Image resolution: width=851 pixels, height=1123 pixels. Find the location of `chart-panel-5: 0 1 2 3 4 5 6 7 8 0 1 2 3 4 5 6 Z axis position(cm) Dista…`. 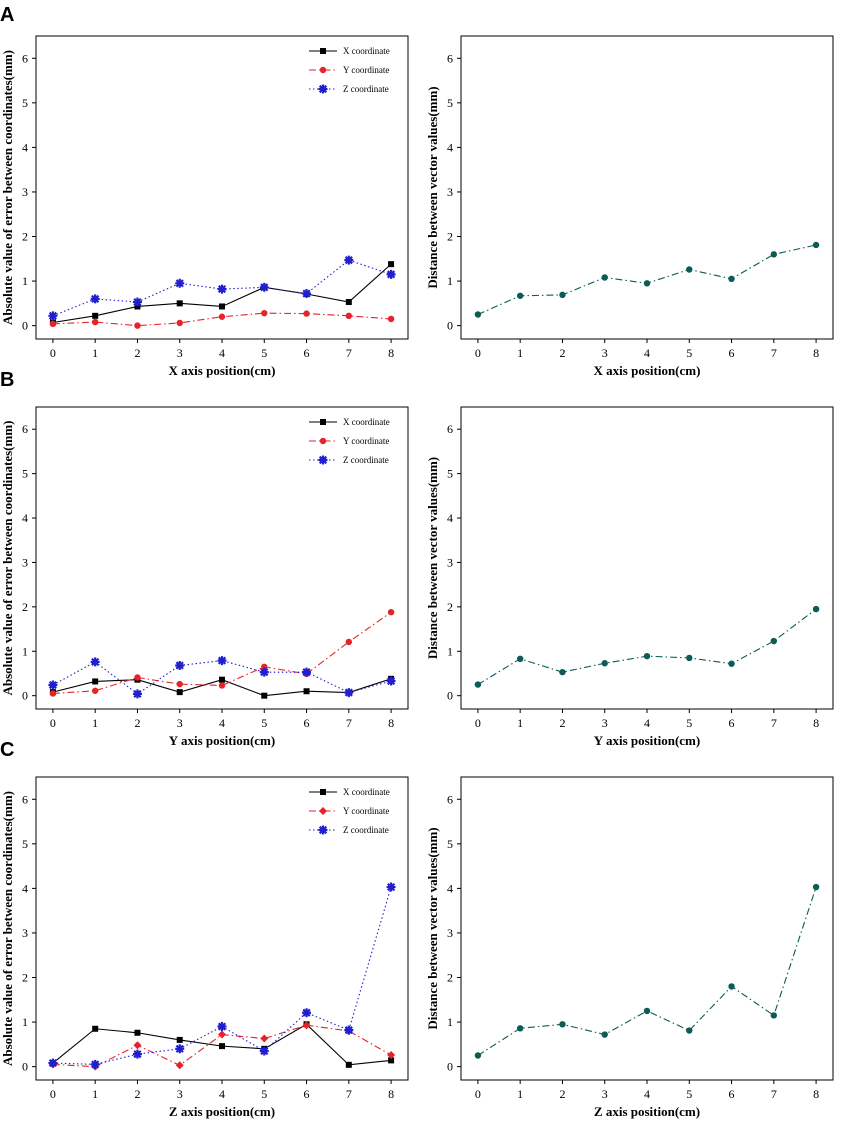

chart-panel-5: 0 1 2 3 4 5 6 7 8 0 1 2 3 4 5 6 Z axis position(cm) Dista… is located at coordinates (629, 947).